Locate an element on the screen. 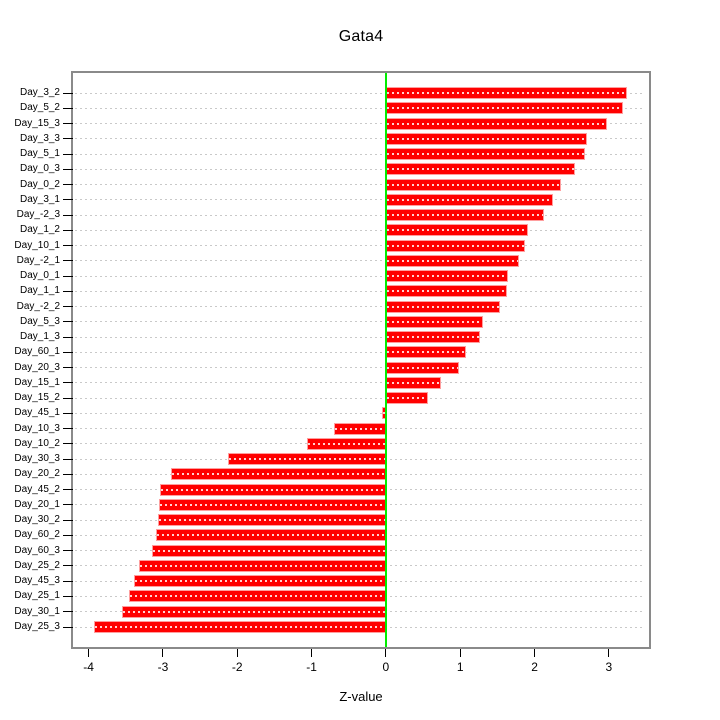 The image size is (720, 720). y-tick-label: Day_5_1 is located at coordinates (39, 154).